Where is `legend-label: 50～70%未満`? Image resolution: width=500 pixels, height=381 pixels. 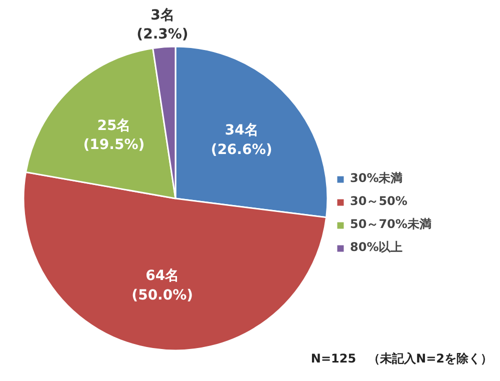
legend-label: 50～70%未満 is located at coordinates (391, 224).